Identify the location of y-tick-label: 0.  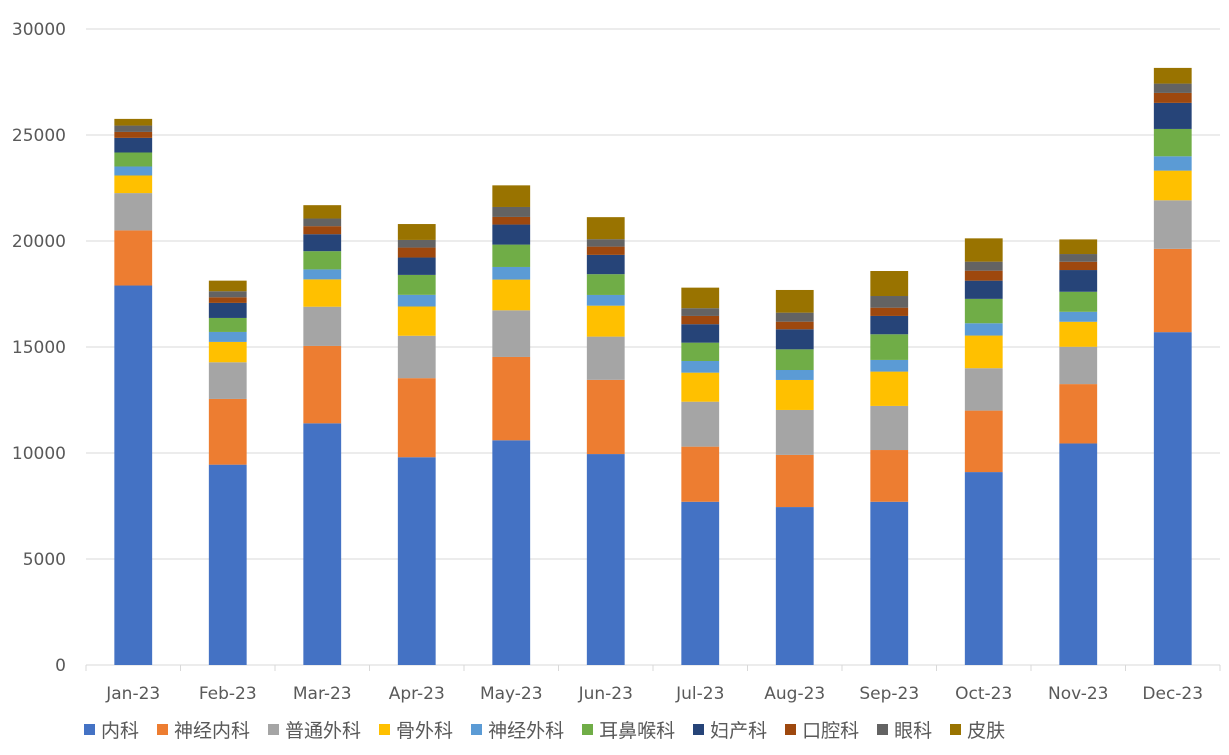
(60, 666).